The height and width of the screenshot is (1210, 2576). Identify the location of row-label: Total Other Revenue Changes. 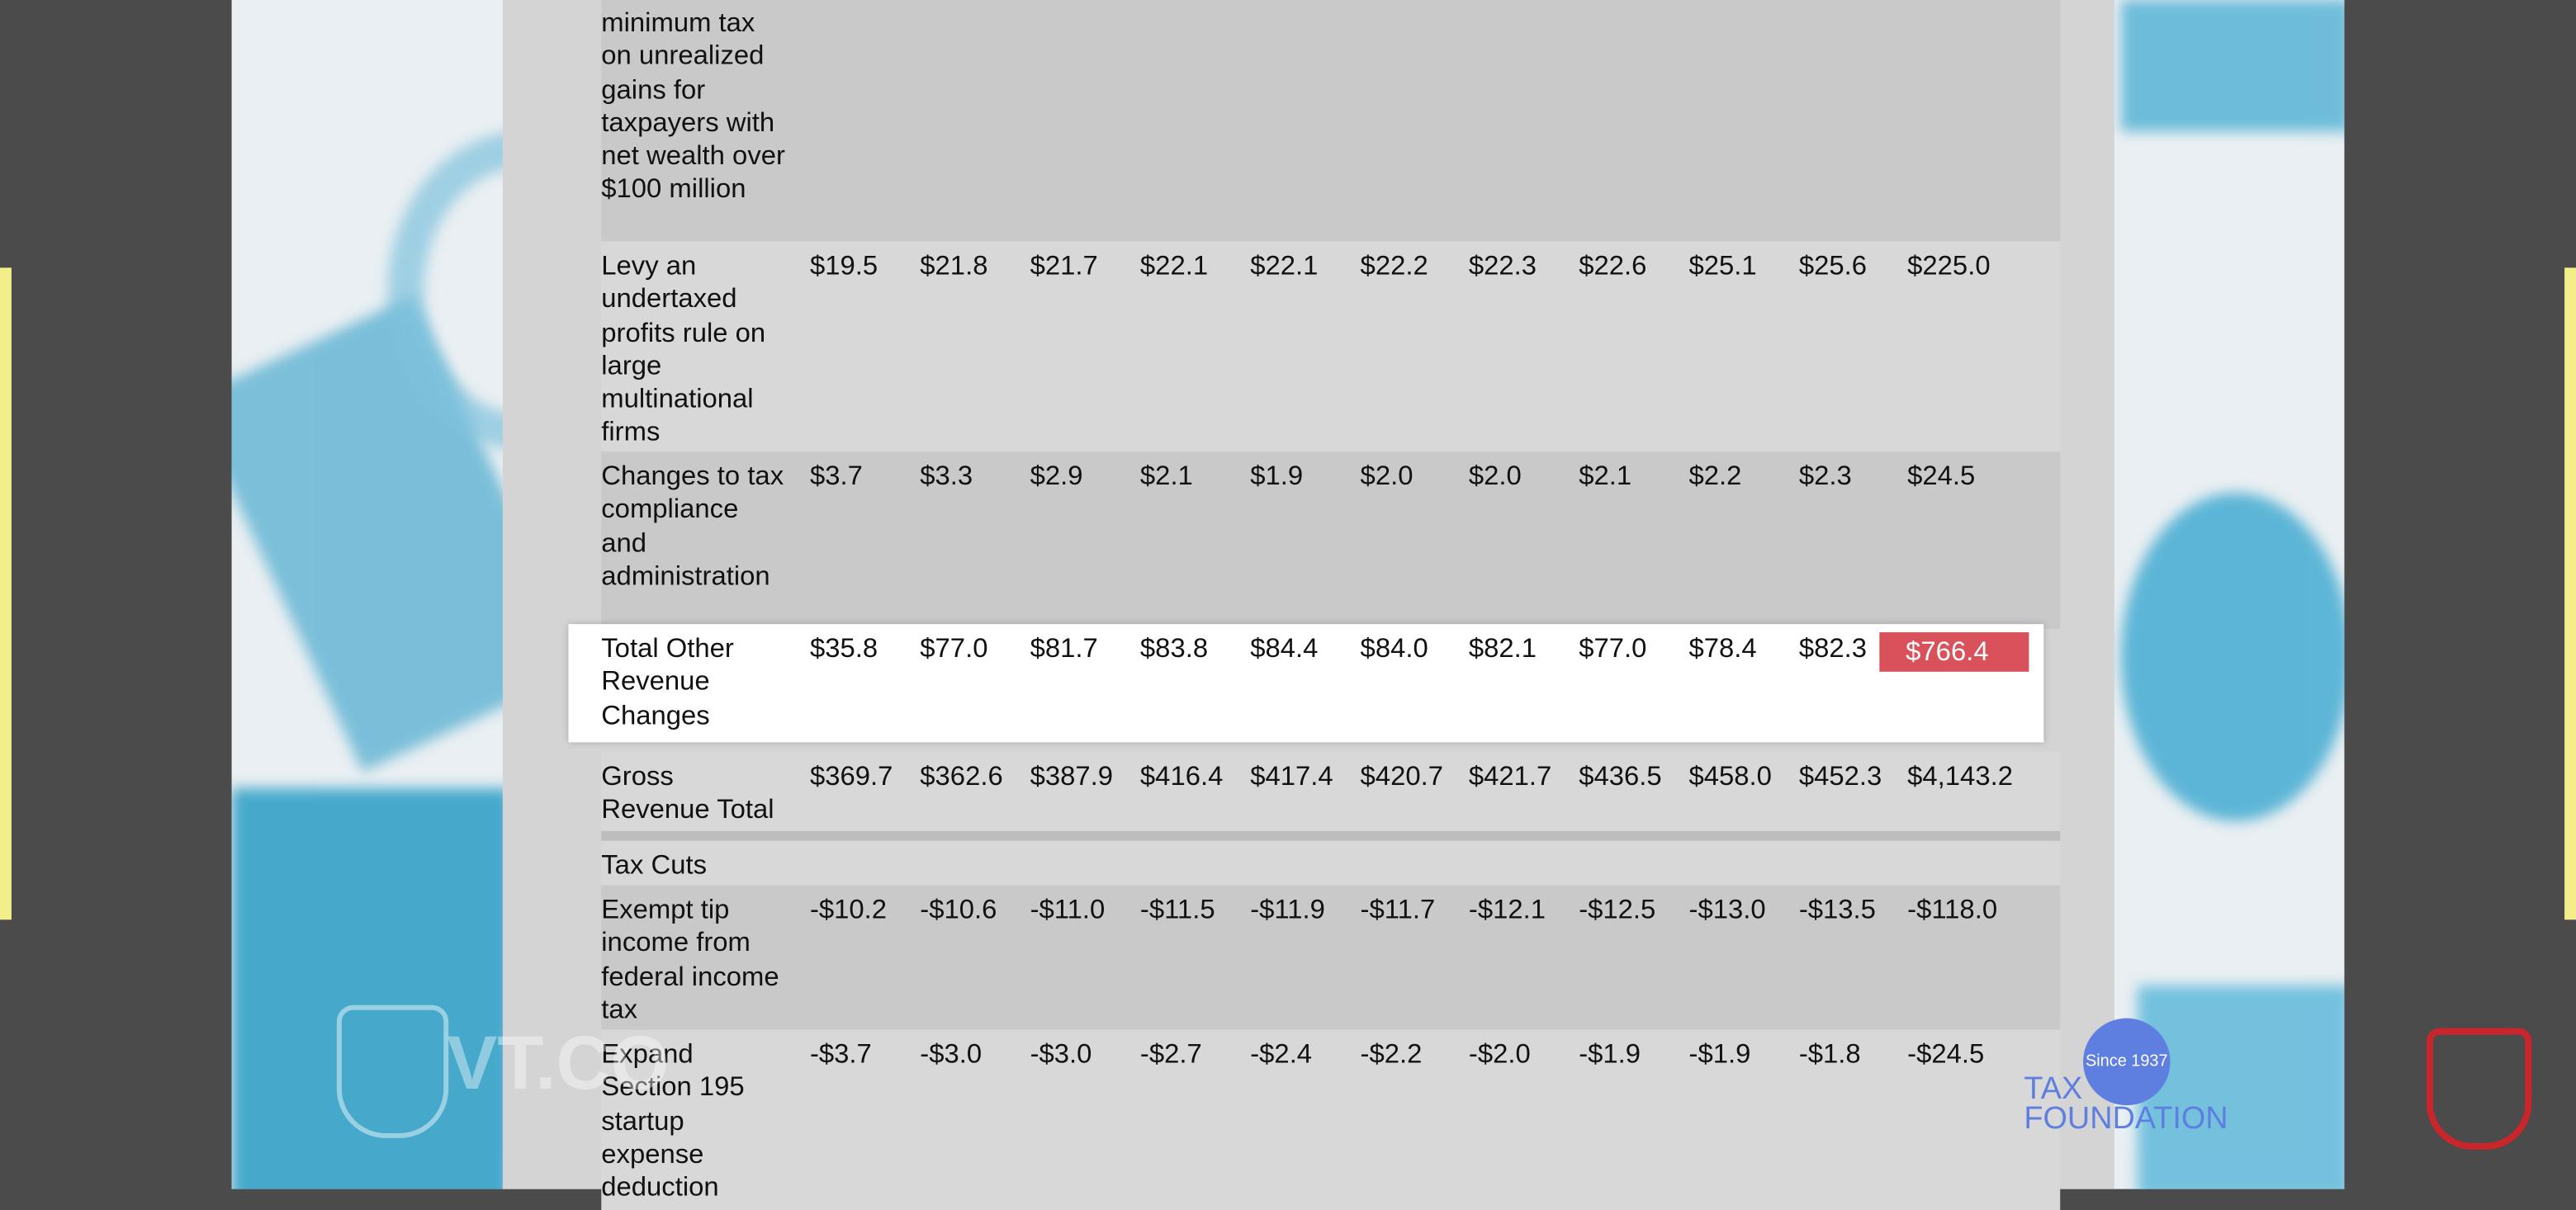
(667, 682).